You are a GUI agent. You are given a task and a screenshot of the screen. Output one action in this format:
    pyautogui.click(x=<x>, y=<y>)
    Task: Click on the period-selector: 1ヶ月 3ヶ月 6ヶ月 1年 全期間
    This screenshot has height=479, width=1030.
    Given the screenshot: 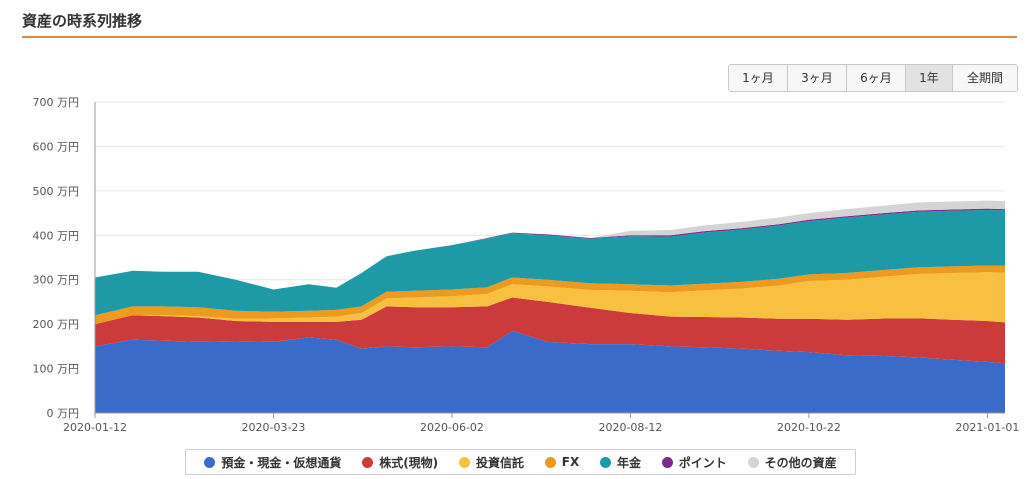 What is the action you would take?
    pyautogui.click(x=873, y=78)
    